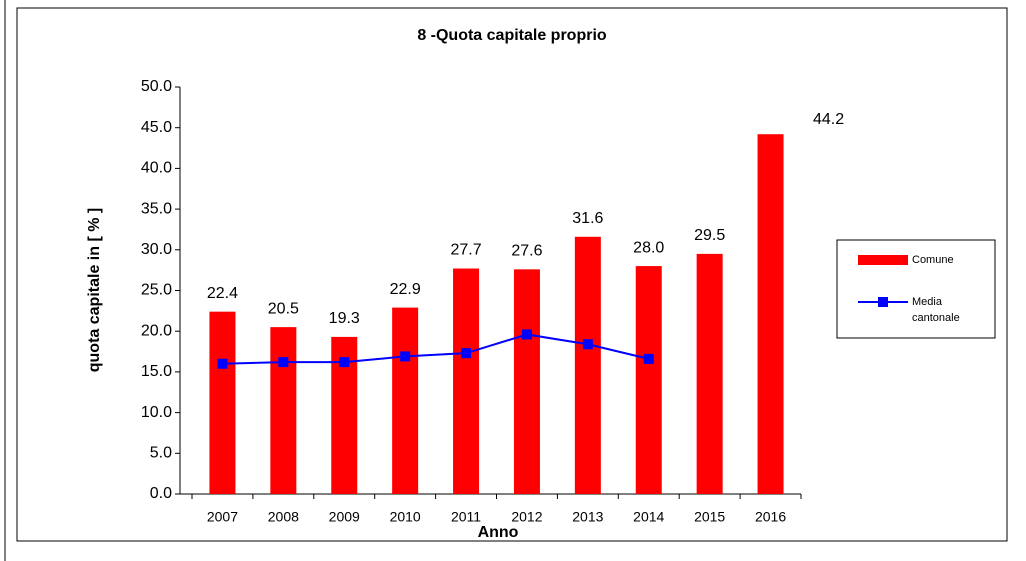  Describe the element at coordinates (936, 310) in the screenshot. I see `legend-label: Media cantonale` at that location.